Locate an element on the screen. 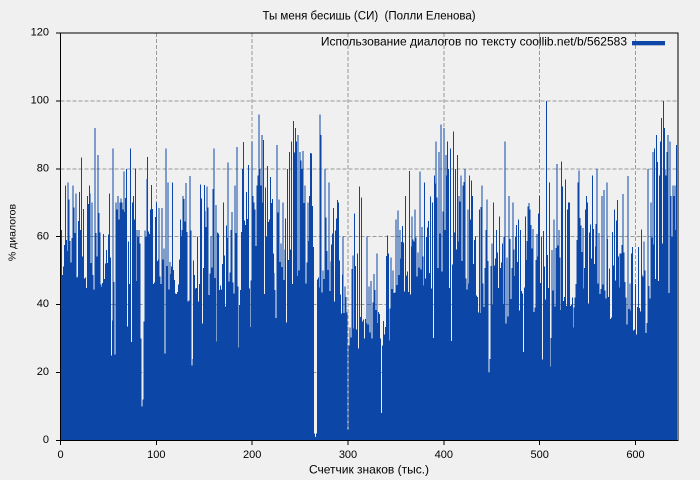 The image size is (700, 480). svg-text: 80 is located at coordinates (43, 169).